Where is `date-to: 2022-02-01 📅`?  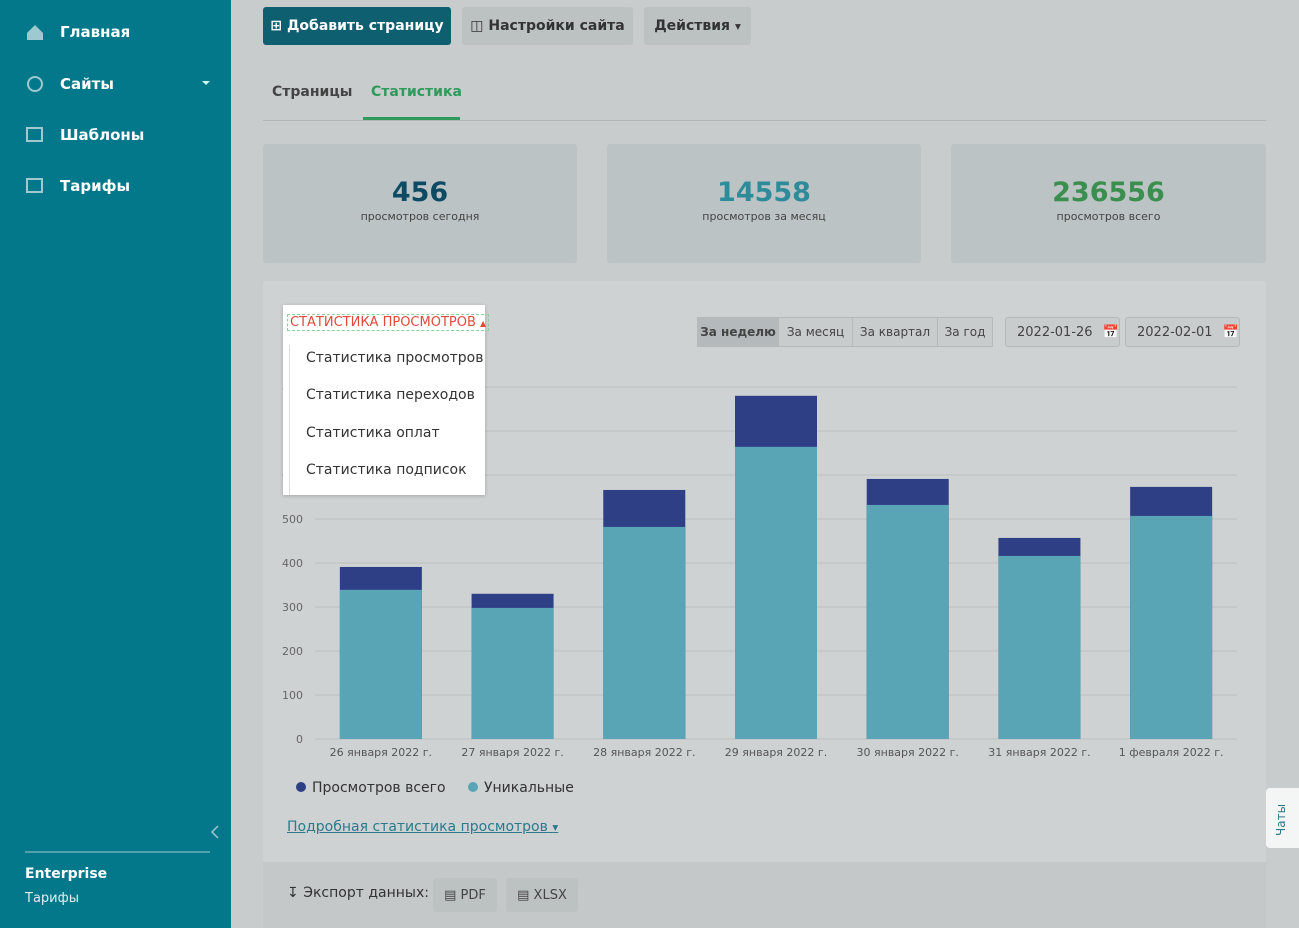
date-to: 2022-02-01 📅 is located at coordinates (1182, 332).